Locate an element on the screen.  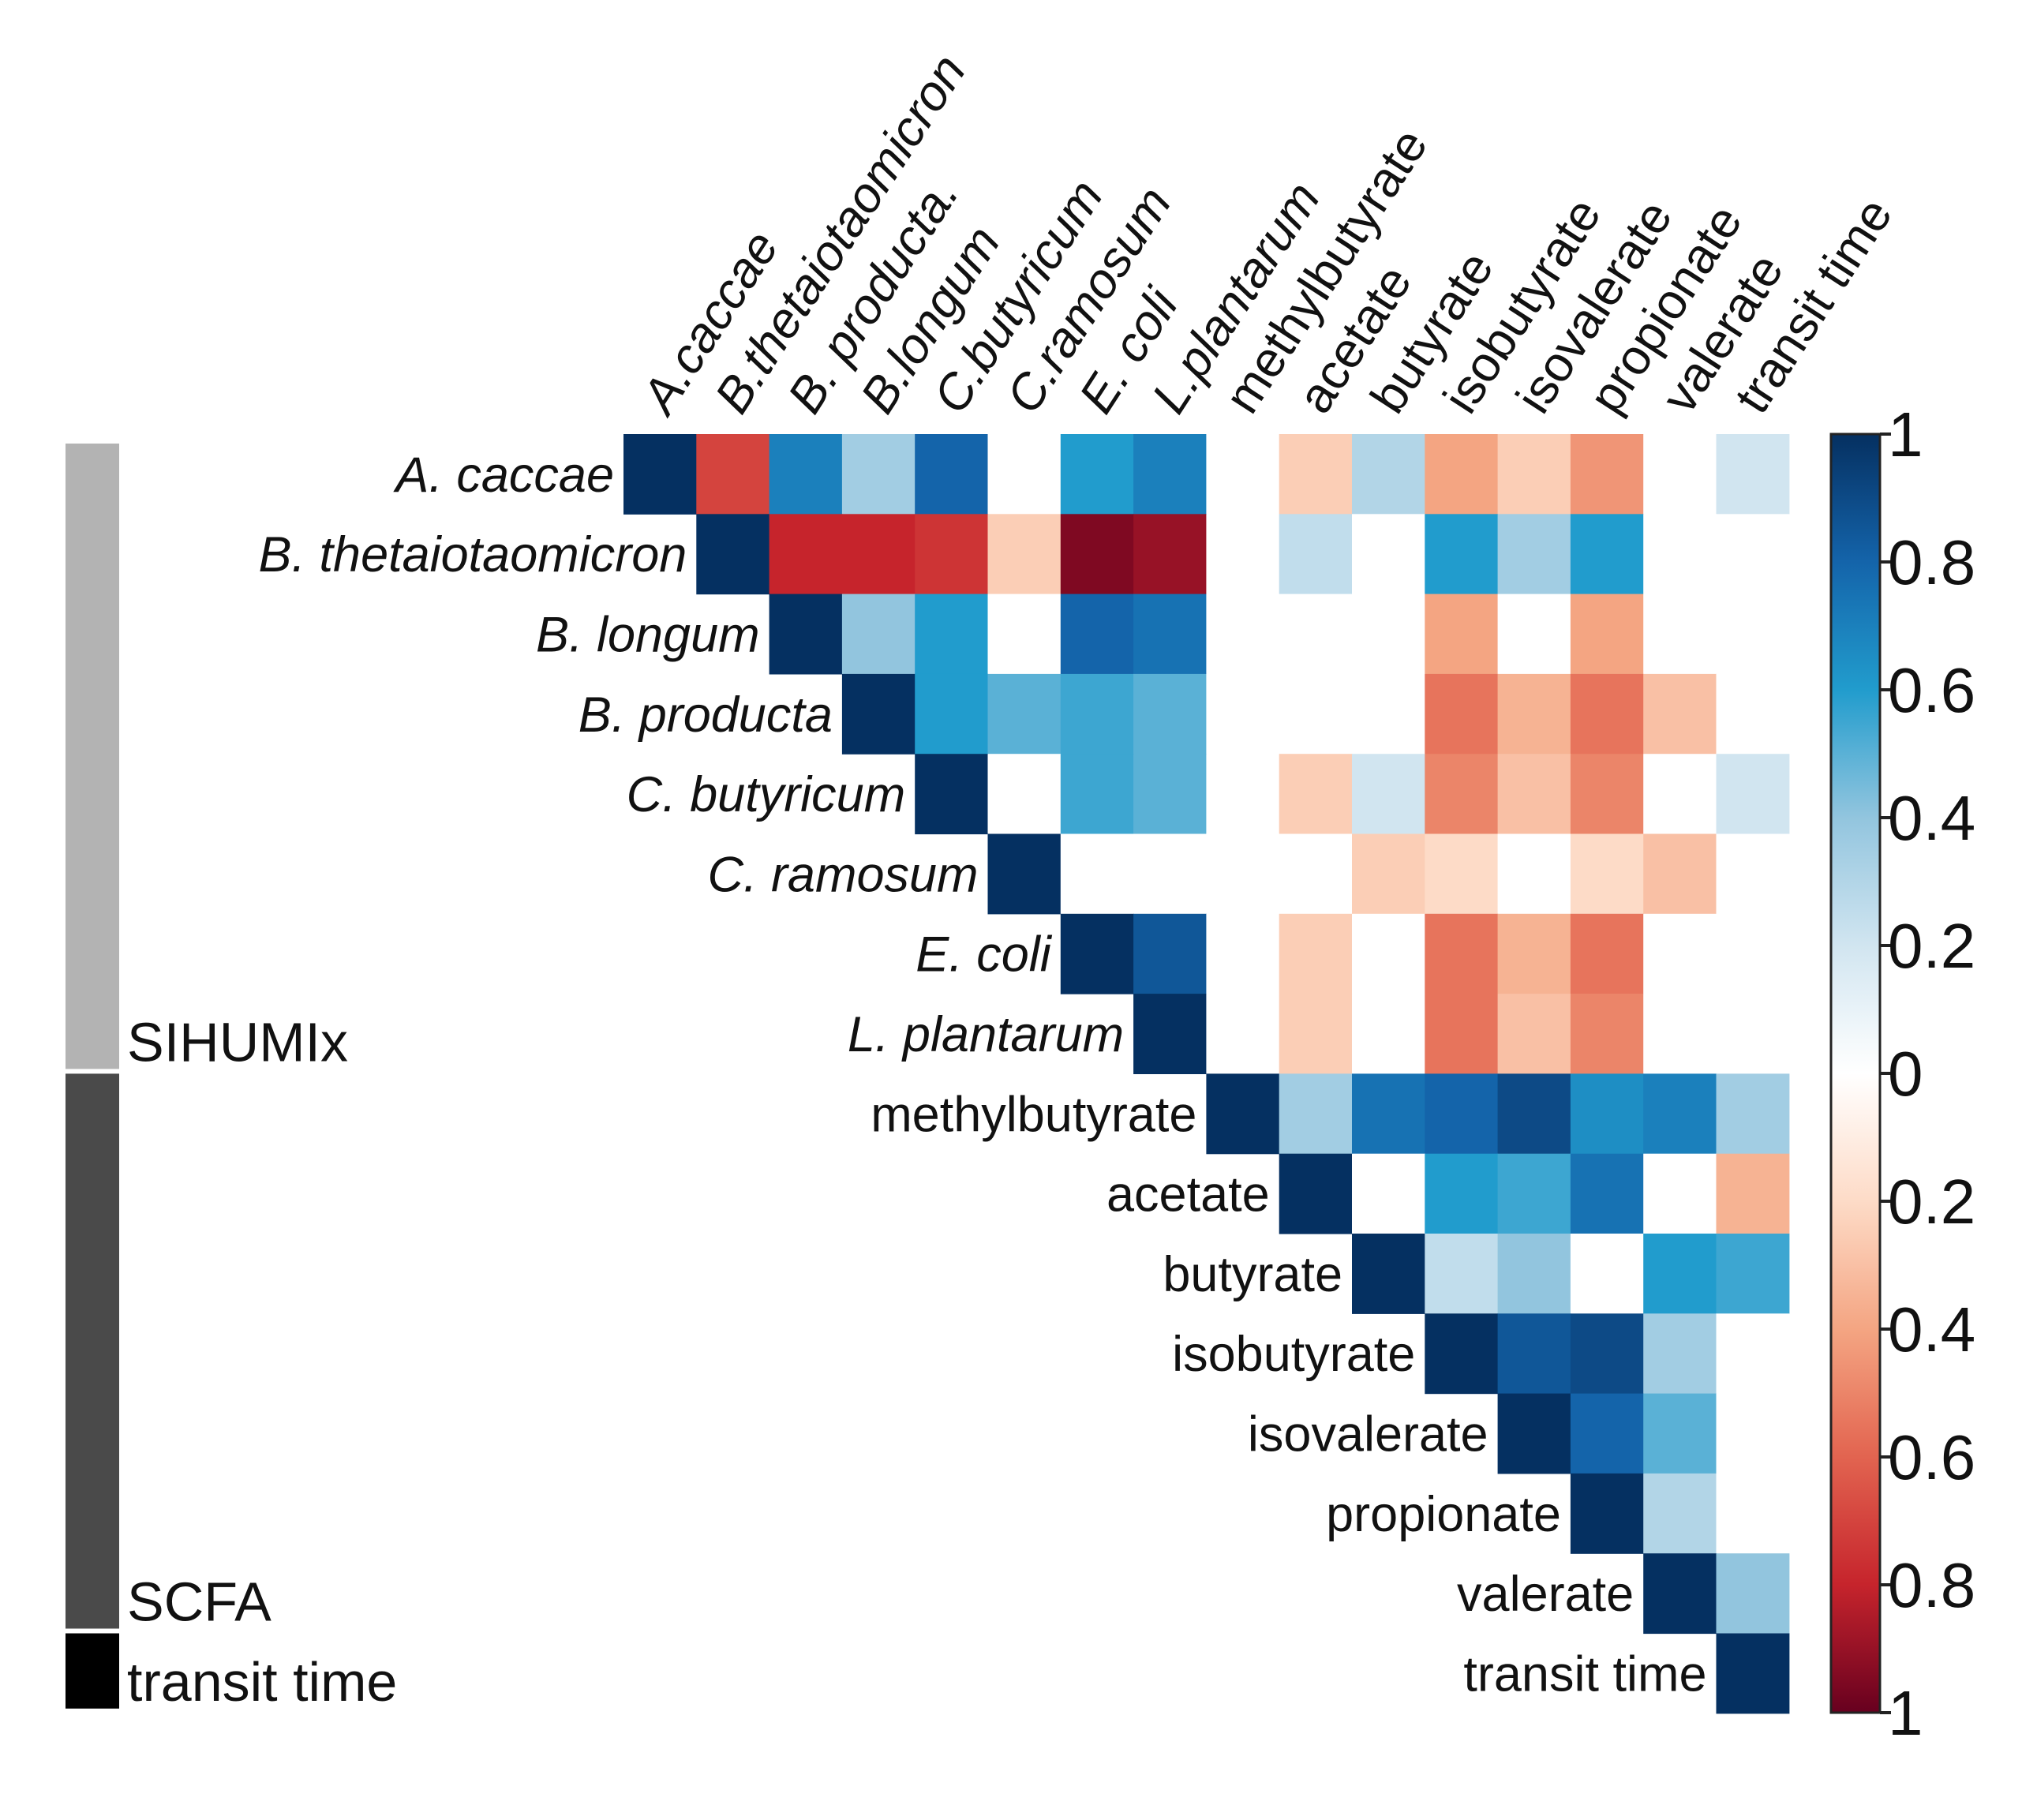
heatmap-cell-r7-c12 is located at coordinates (1534, 1034).